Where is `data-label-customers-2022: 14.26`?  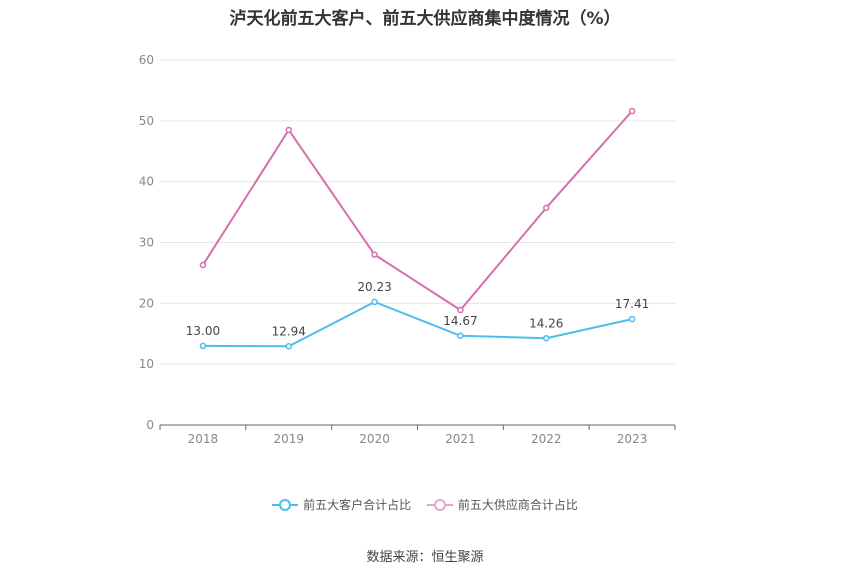
data-label-customers-2022: 14.26 is located at coordinates (546, 323).